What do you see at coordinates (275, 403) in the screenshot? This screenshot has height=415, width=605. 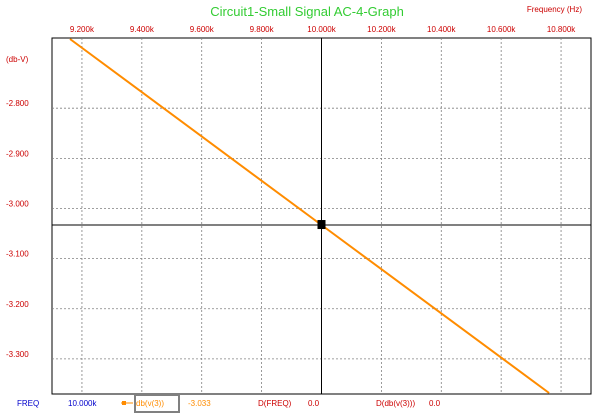 I see `readout-dfreq-label: D(FREQ)` at bounding box center [275, 403].